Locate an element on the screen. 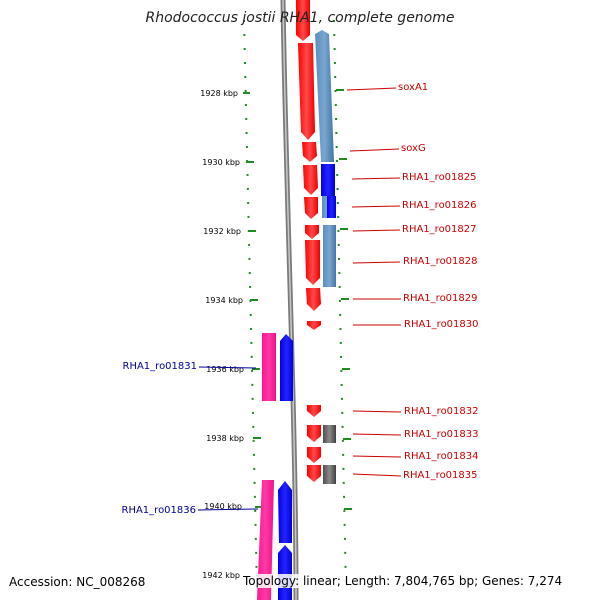 The height and width of the screenshot is (600, 600). tick-label: 1934 kbp is located at coordinates (224, 300).